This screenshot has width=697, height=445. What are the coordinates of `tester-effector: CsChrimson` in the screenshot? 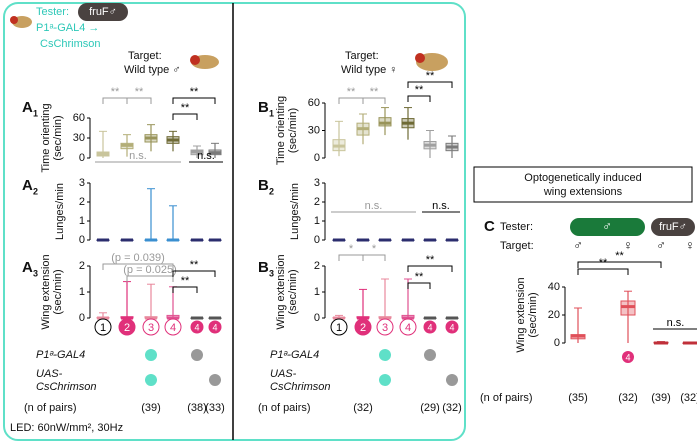 It's located at (70, 44).